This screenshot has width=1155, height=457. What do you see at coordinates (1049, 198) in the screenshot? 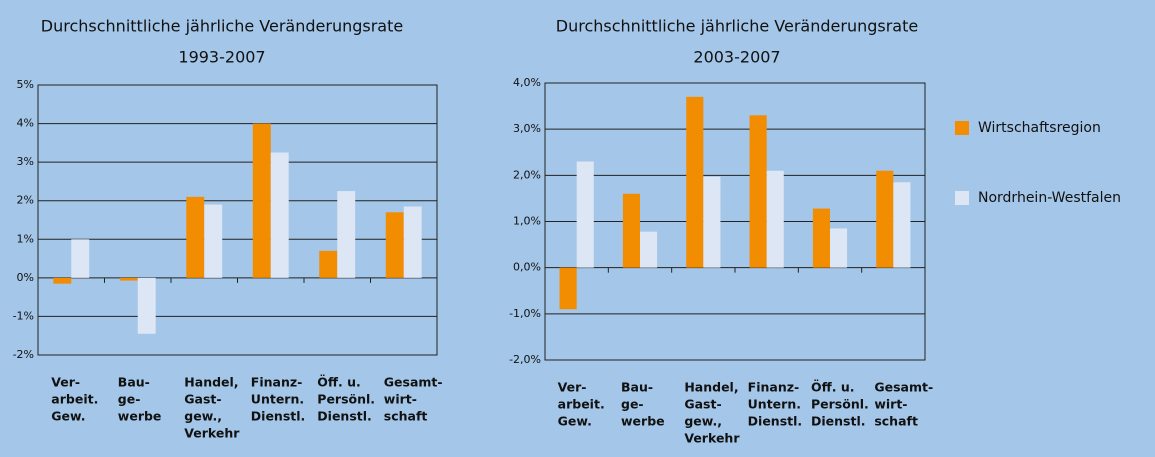
I see `legend-label: Nordrhein-Westfalen` at bounding box center [1049, 198].